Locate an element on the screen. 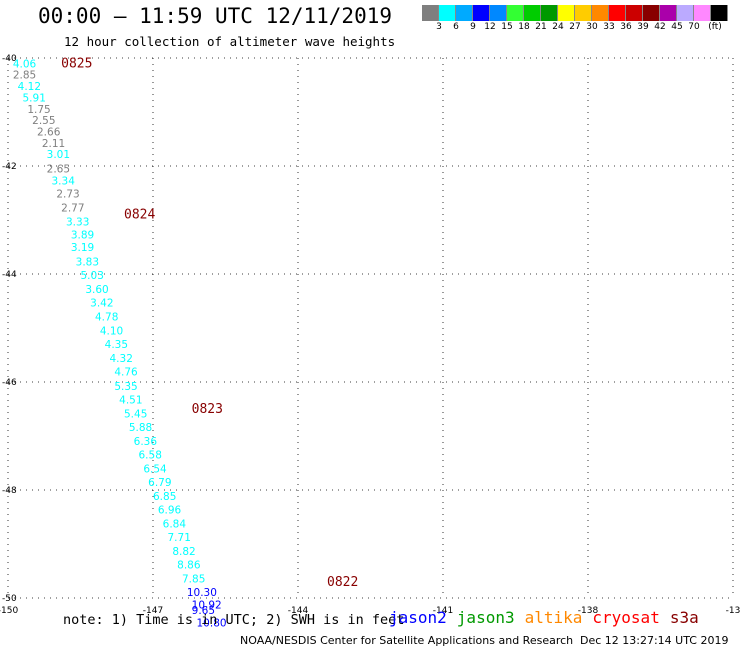 The height and width of the screenshot is (650, 740). swh-value: 3.60 is located at coordinates (96, 290).